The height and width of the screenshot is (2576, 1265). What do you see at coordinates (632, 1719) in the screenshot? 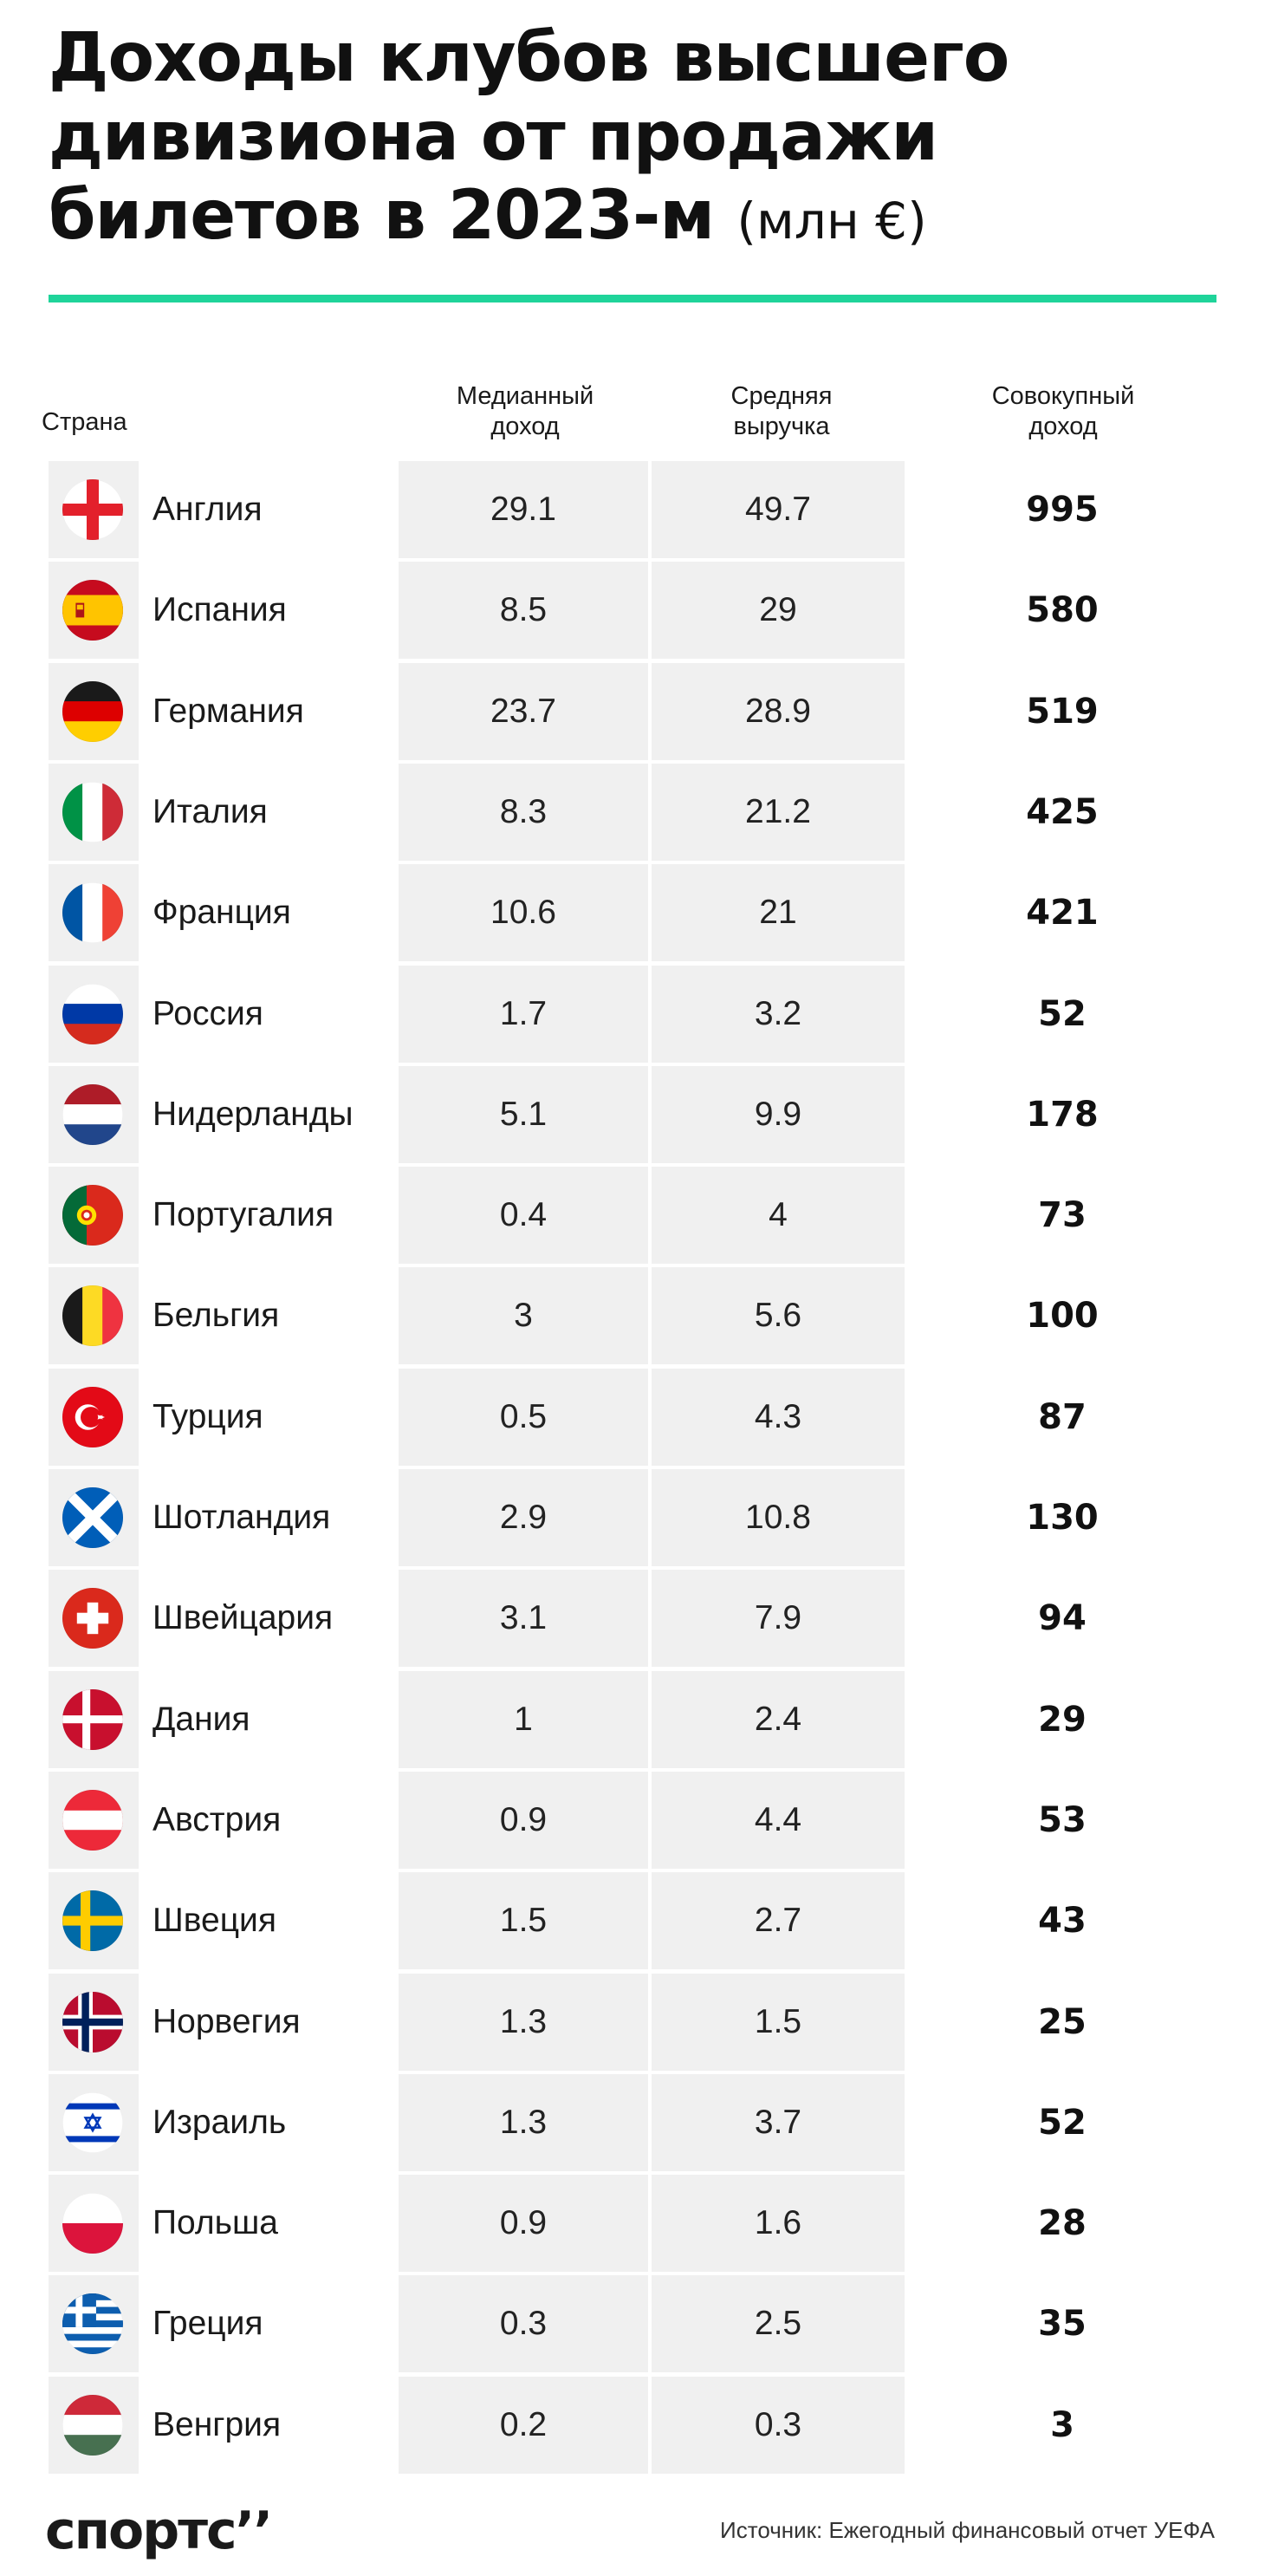
I see `table-row: Дания 1 2.4 29` at bounding box center [632, 1719].